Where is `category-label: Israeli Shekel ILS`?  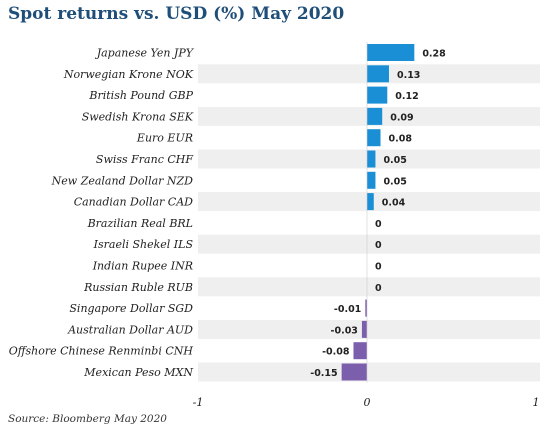
category-label: Israeli Shekel ILS is located at coordinates (143, 244).